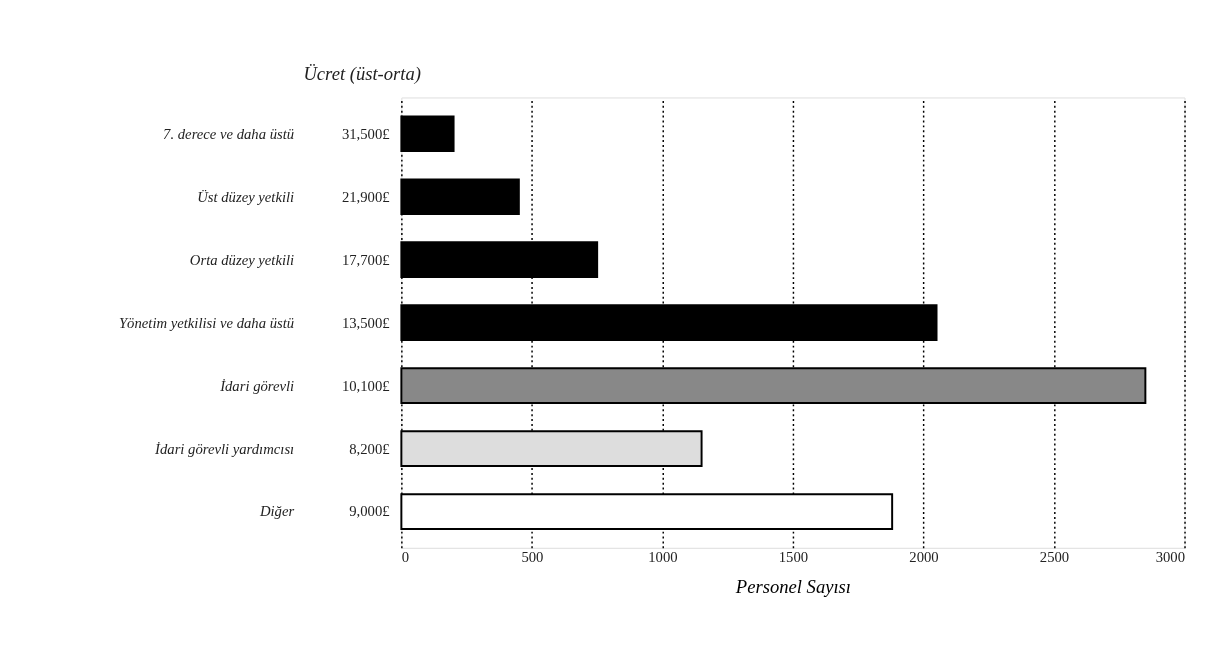 The height and width of the screenshot is (652, 1209). I want to click on text: 21,900£, so click(365, 196).